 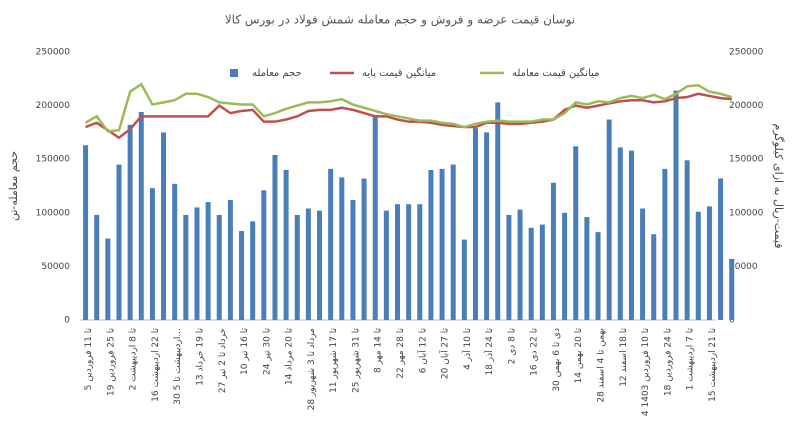 What do you see at coordinates (290, 357) in the screenshot?
I see `x-tick-label: 14 تا 20 مرداد` at bounding box center [290, 357].